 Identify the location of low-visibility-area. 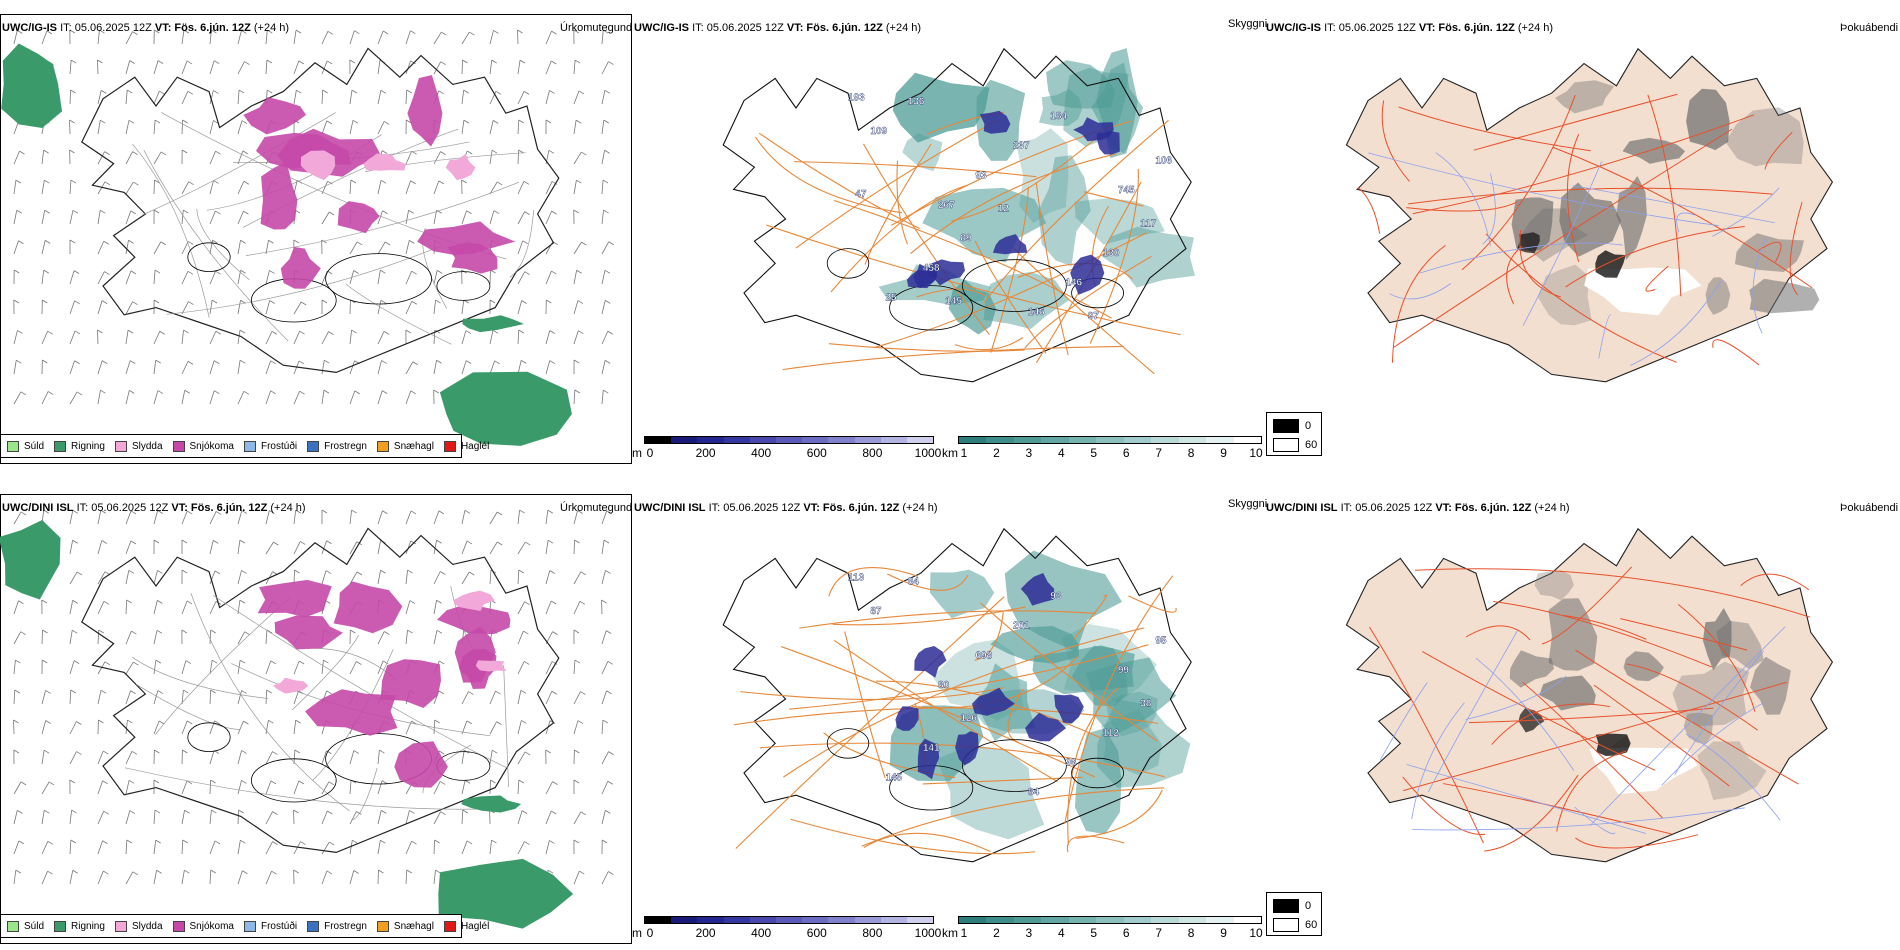
(1026, 300).